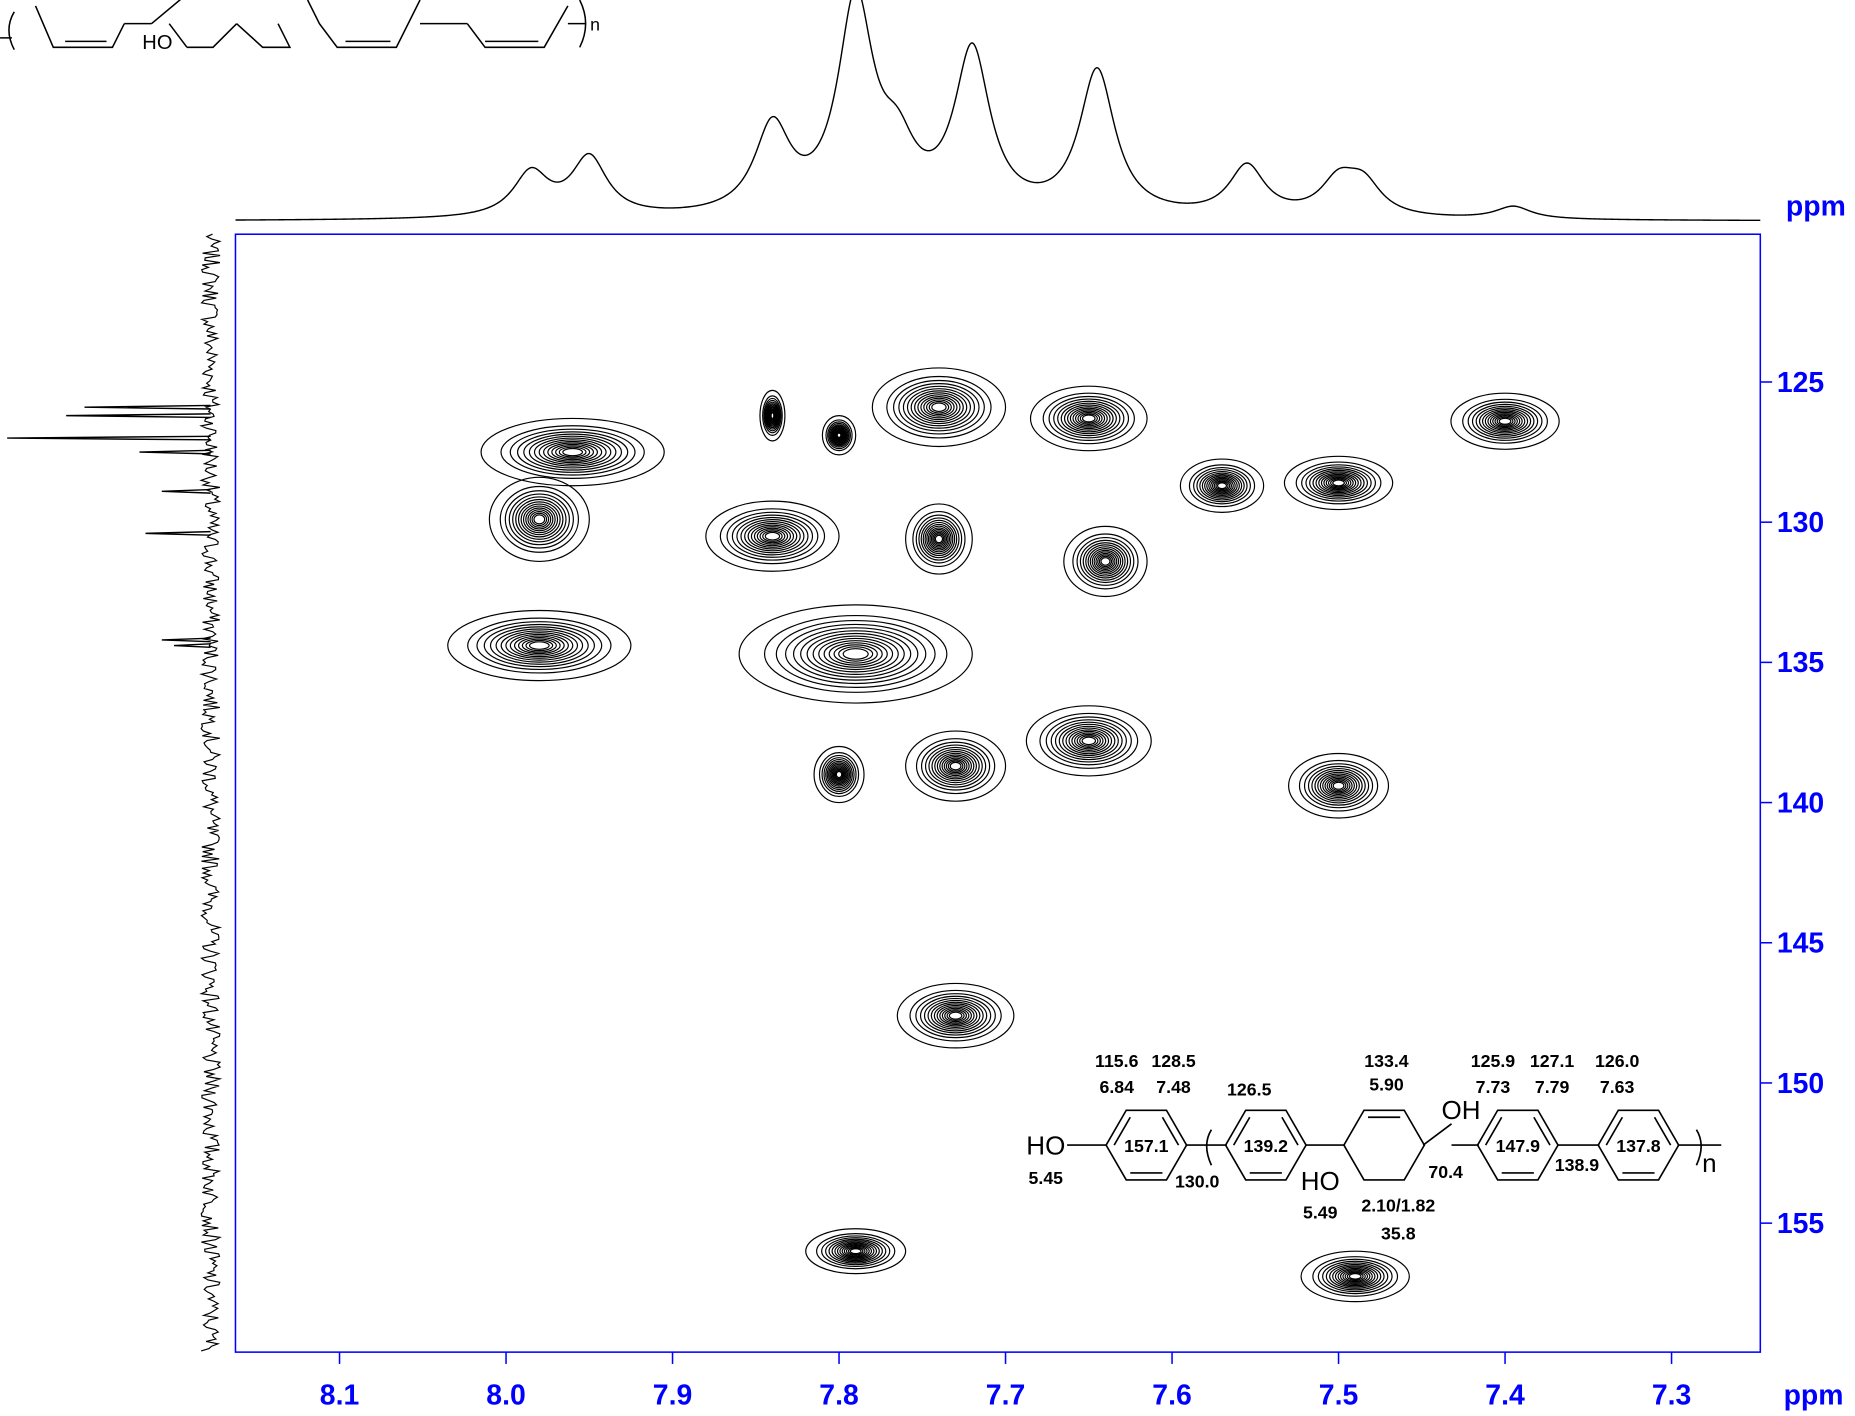 This screenshot has height=1416, width=1855. I want to click on y-tick-label: 155, so click(1800, 1224).